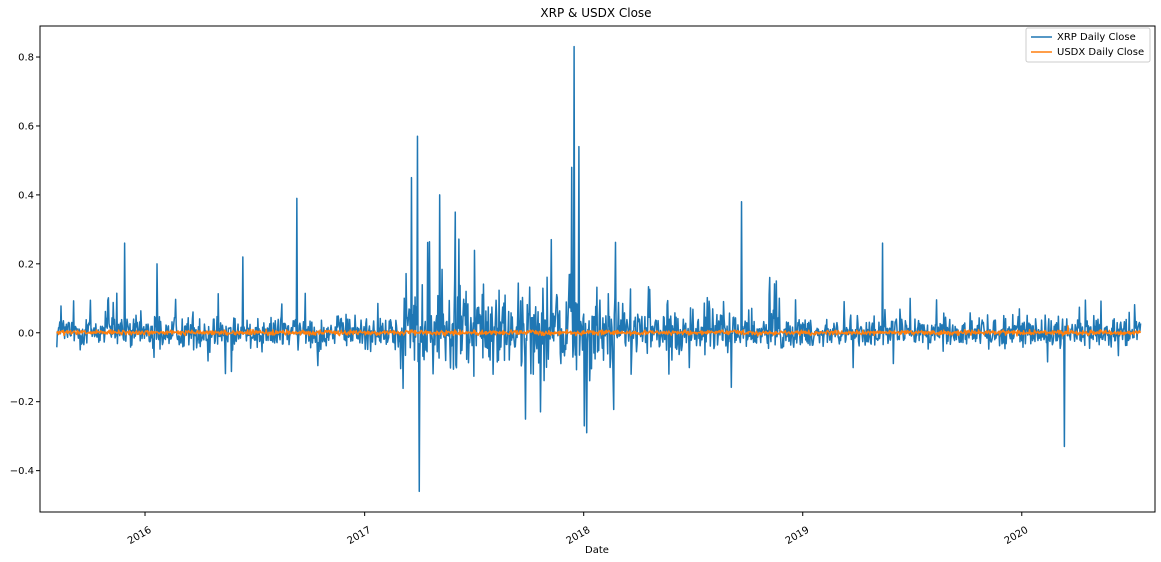 The image size is (1161, 562). Describe the element at coordinates (1100, 52) in the screenshot. I see `legend-label-usdx: USDX Daily Close` at that location.